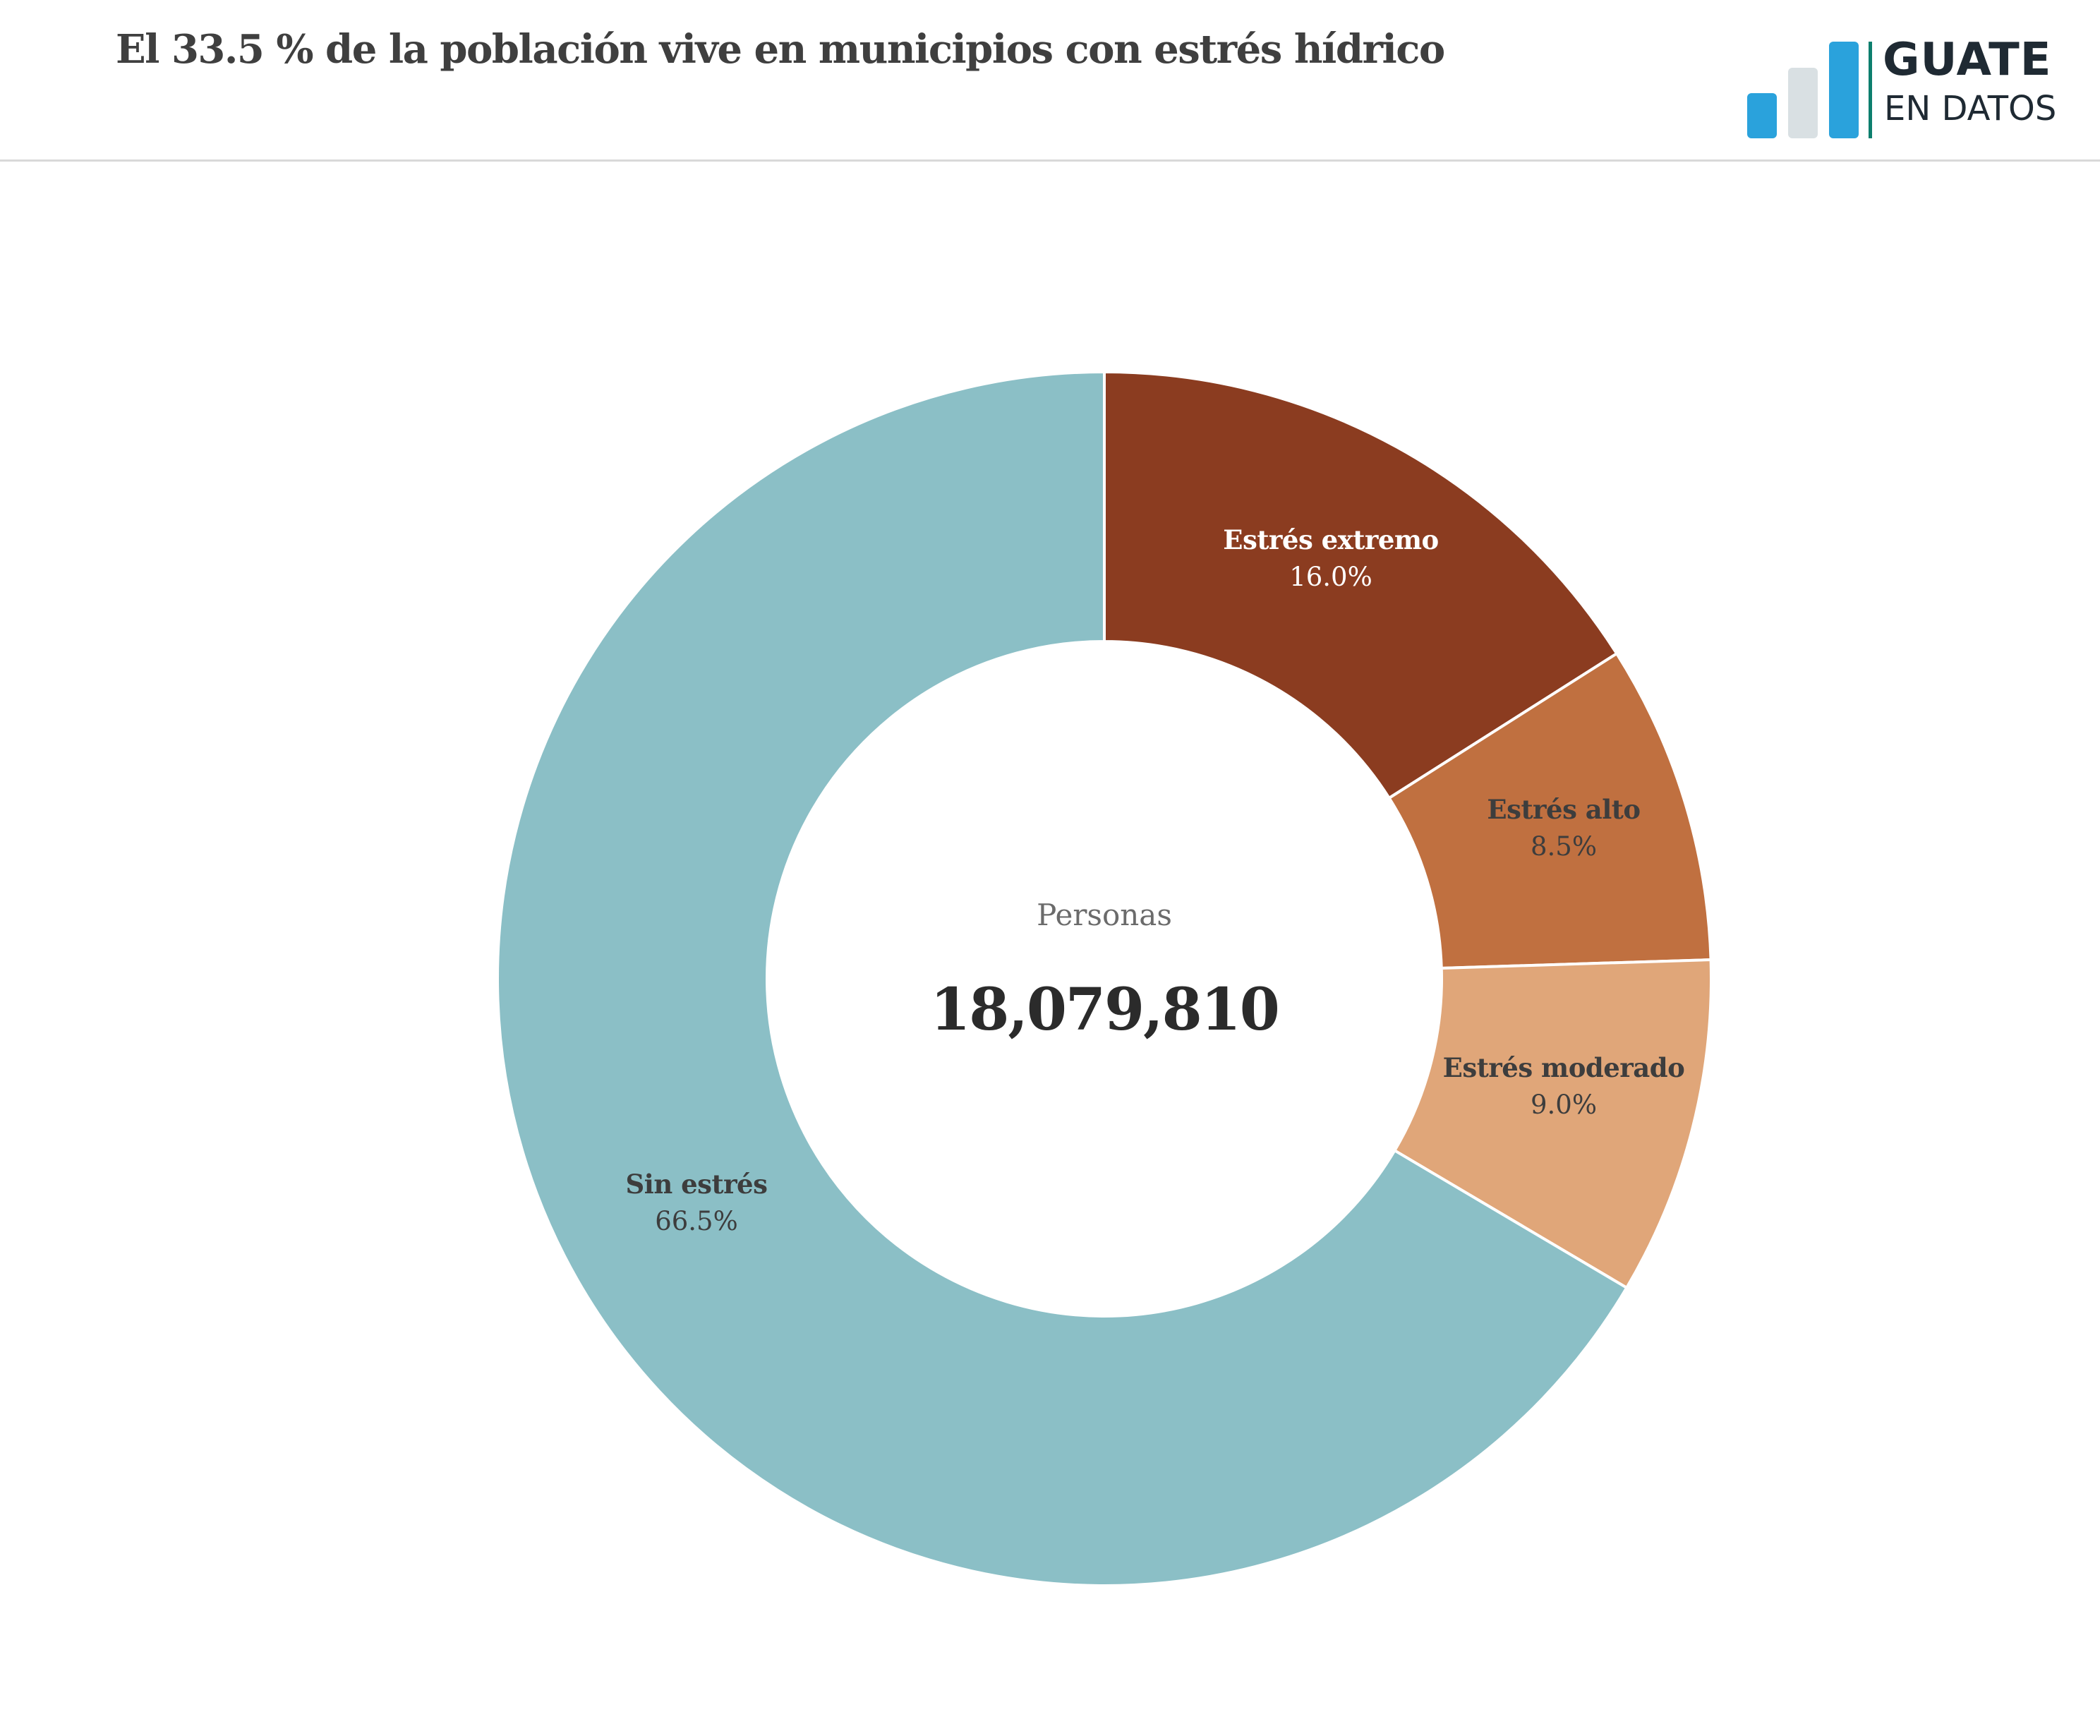 The width and height of the screenshot is (2100, 1736). I want to click on slice-label-name: Estrés extremo, so click(1330, 539).